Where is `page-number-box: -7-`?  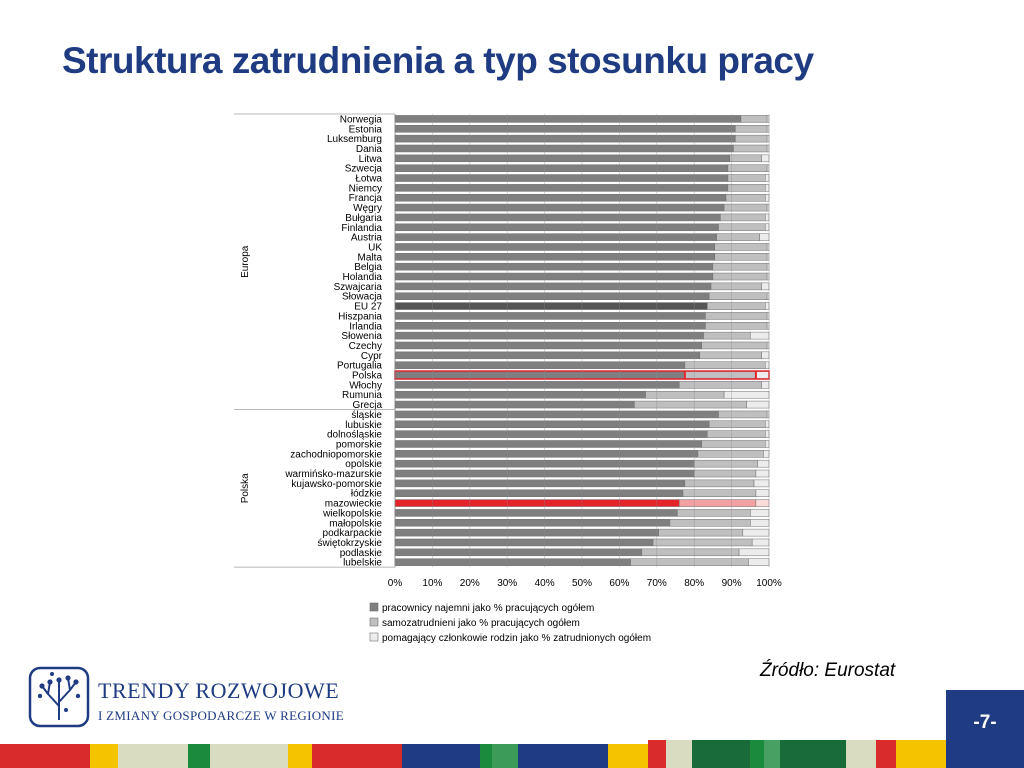
page-number-box: -7- is located at coordinates (985, 729).